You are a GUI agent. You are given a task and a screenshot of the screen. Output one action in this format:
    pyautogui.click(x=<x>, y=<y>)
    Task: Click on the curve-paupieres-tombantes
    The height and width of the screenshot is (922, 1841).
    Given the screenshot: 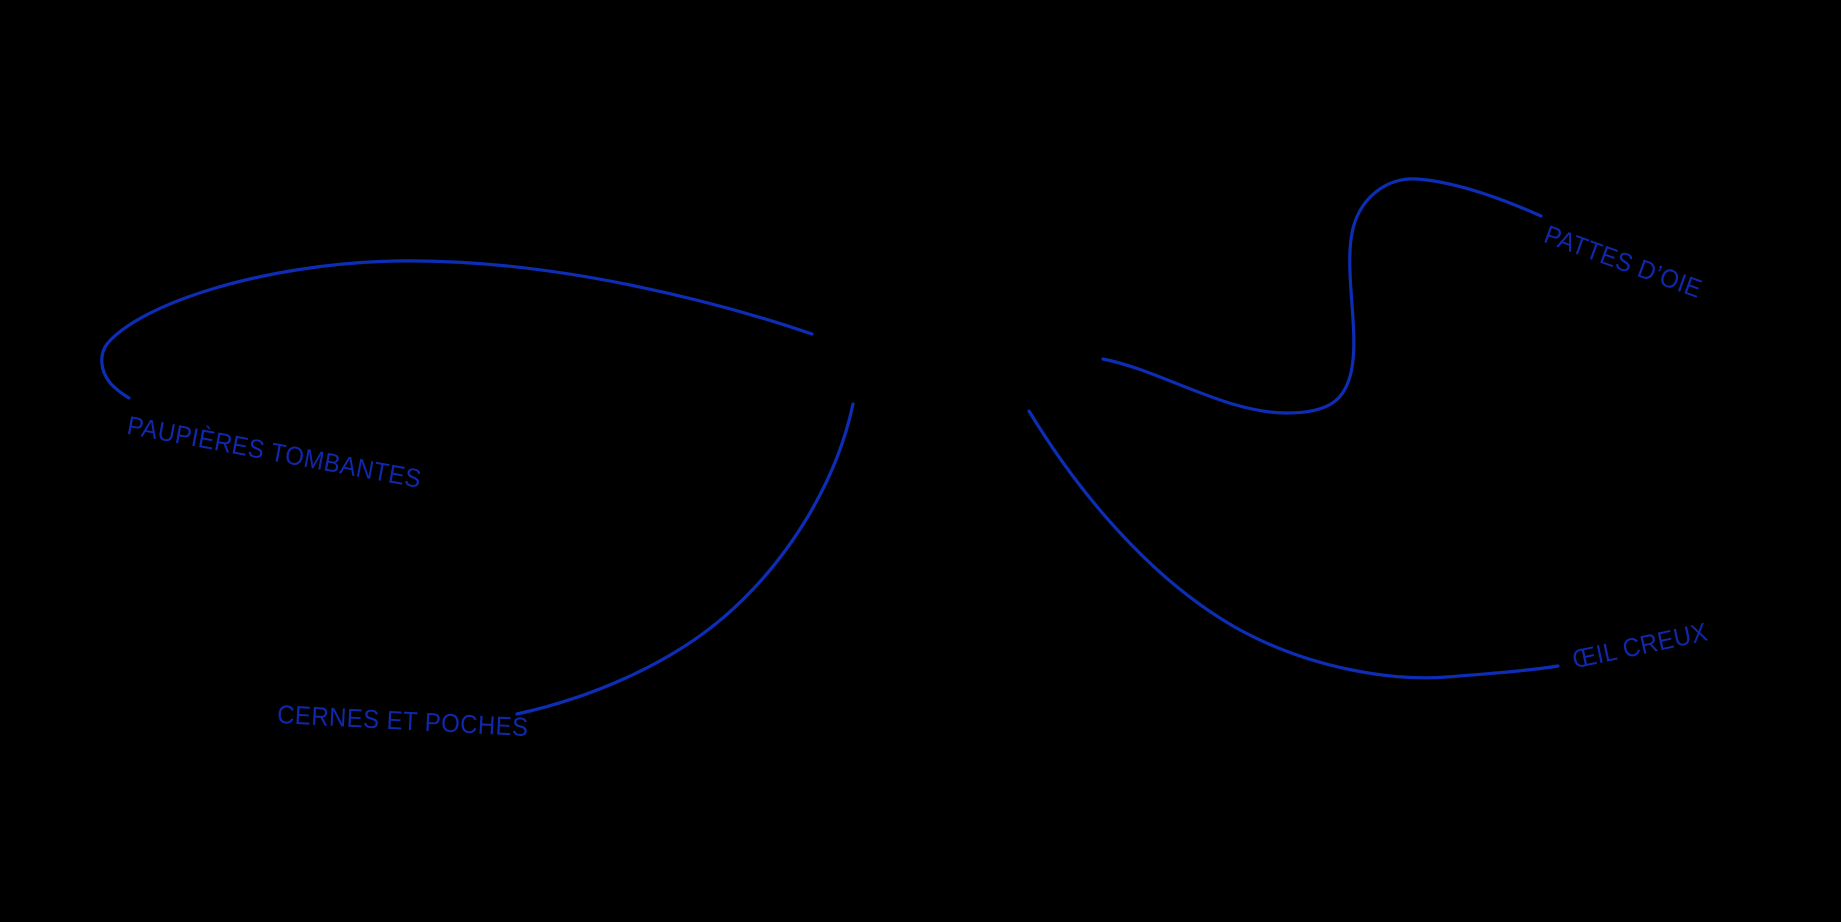 What is the action you would take?
    pyautogui.click(x=457, y=329)
    